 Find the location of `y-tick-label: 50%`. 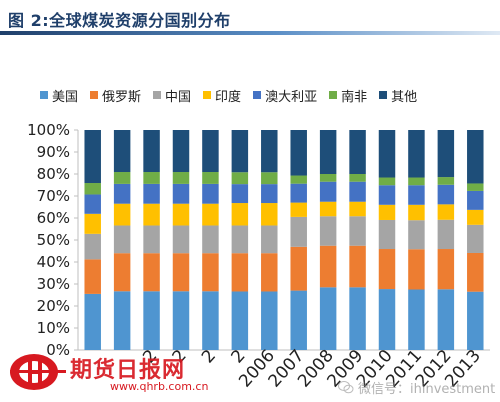

y-tick-label: 50% is located at coordinates (53, 240).